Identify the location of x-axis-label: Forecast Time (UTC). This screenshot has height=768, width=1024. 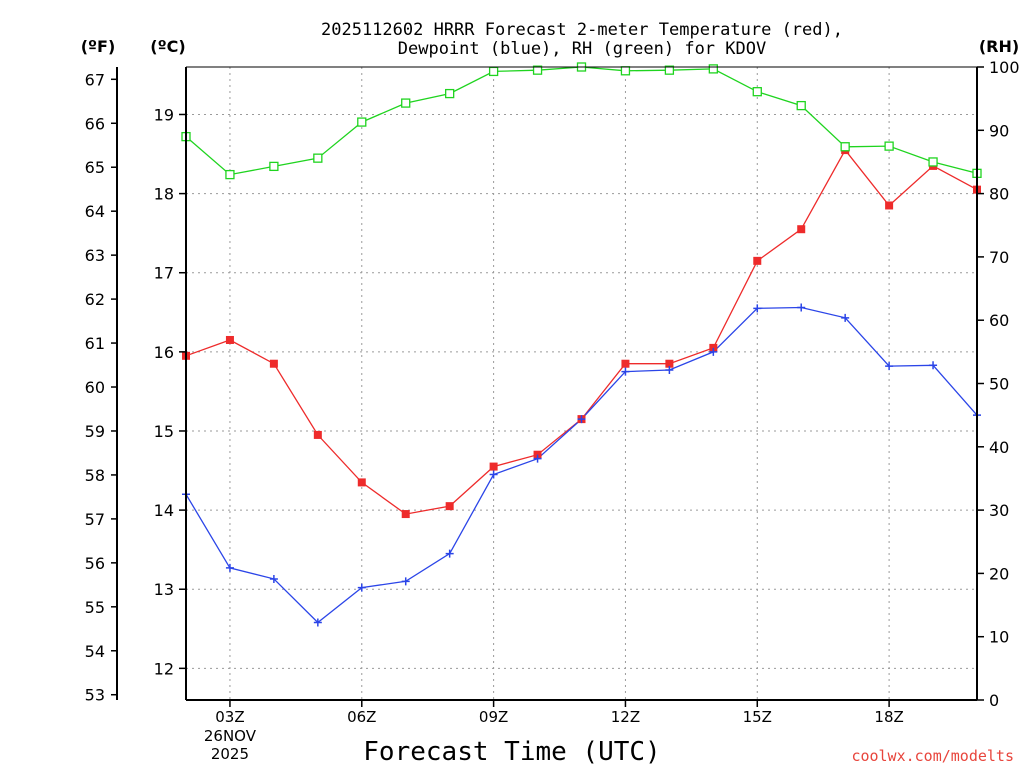
(511, 752).